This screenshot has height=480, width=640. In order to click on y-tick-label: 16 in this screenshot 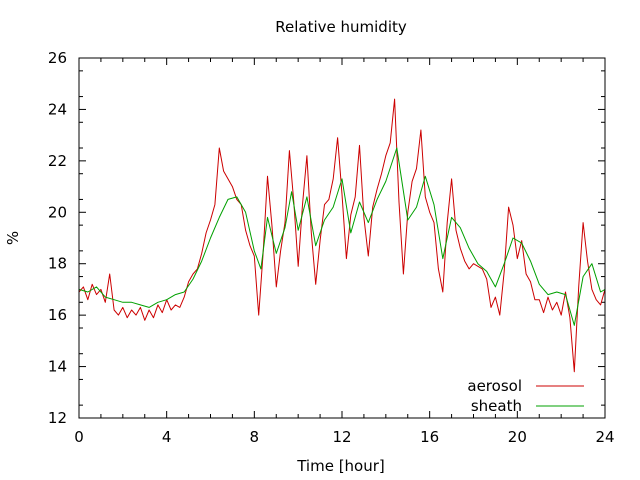, I will do `click(57, 315)`.